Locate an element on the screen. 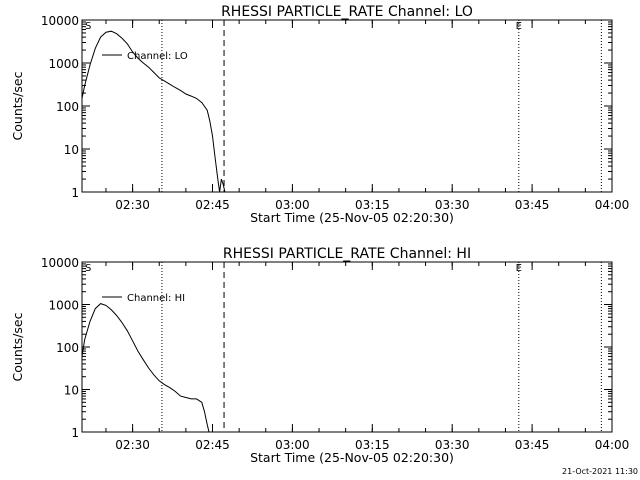 This screenshot has width=640, height=480. timestamp-label: 21-Oct-2021 11:30 is located at coordinates (600, 471).